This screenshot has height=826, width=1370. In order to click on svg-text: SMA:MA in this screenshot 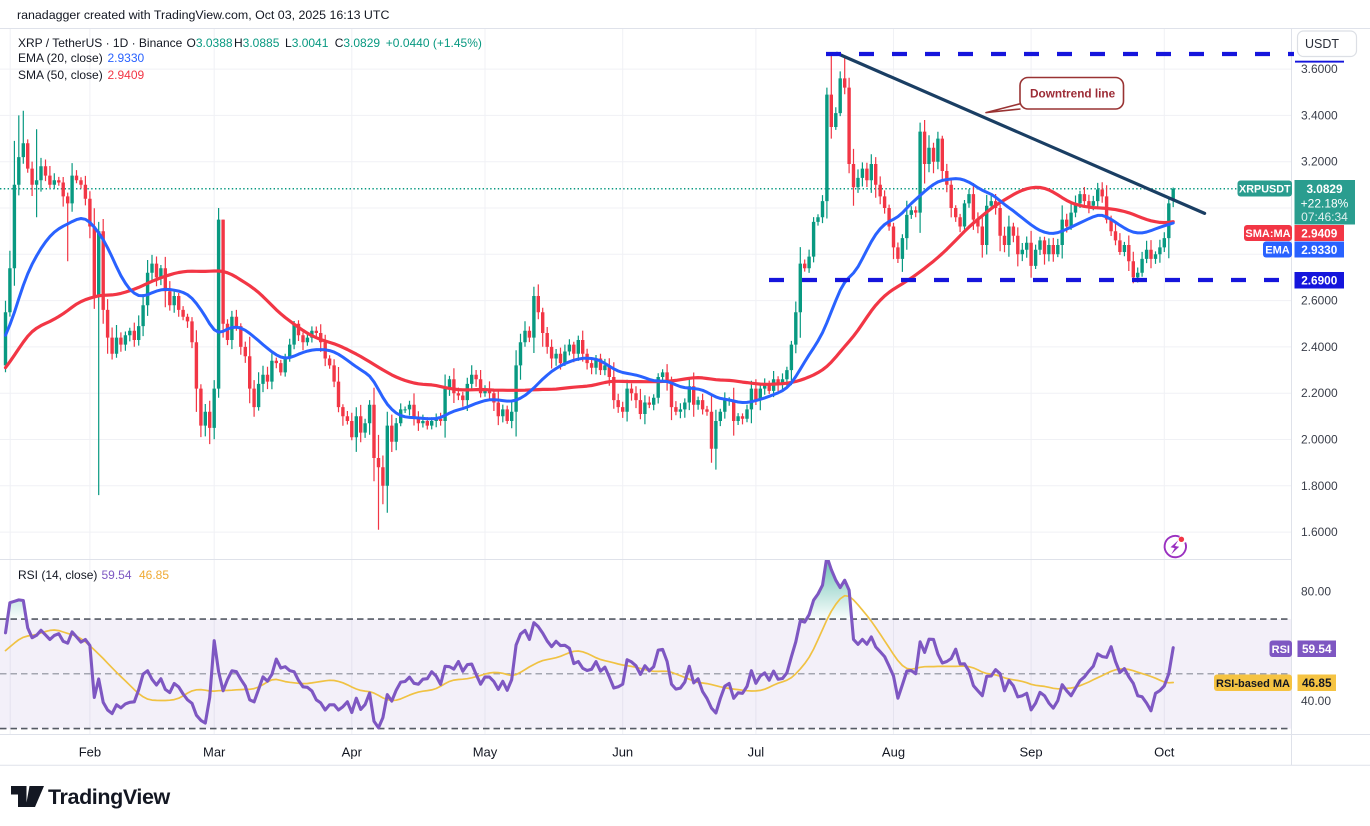, I will do `click(1267, 234)`.